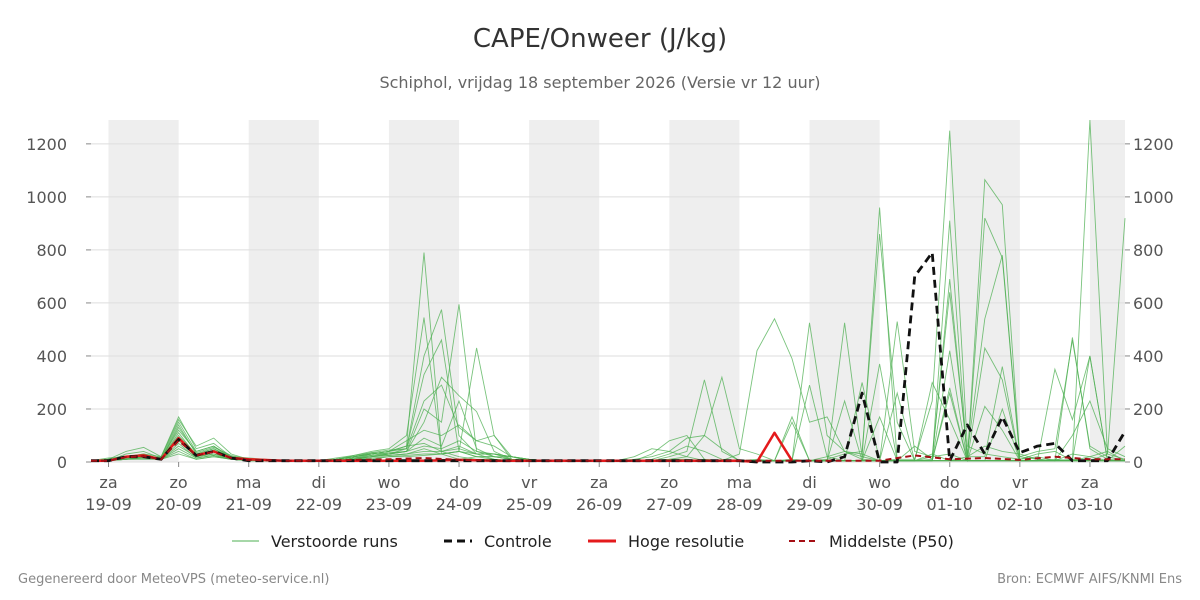 The height and width of the screenshot is (600, 1200). What do you see at coordinates (518, 541) in the screenshot?
I see `legend-label-control: Controle` at bounding box center [518, 541].